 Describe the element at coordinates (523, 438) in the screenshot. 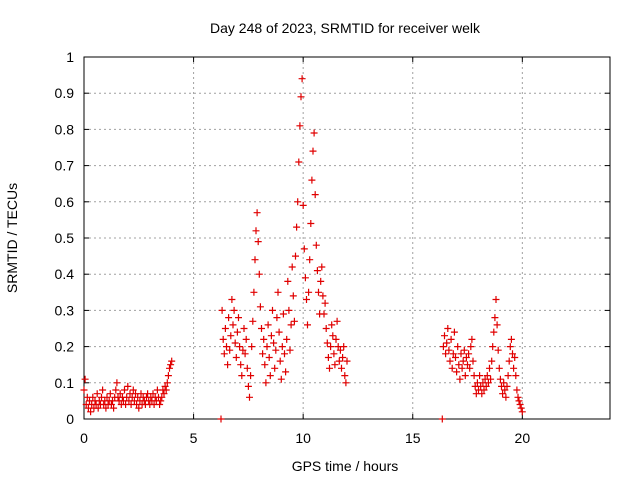

I see `x-tick-label: 20` at that location.